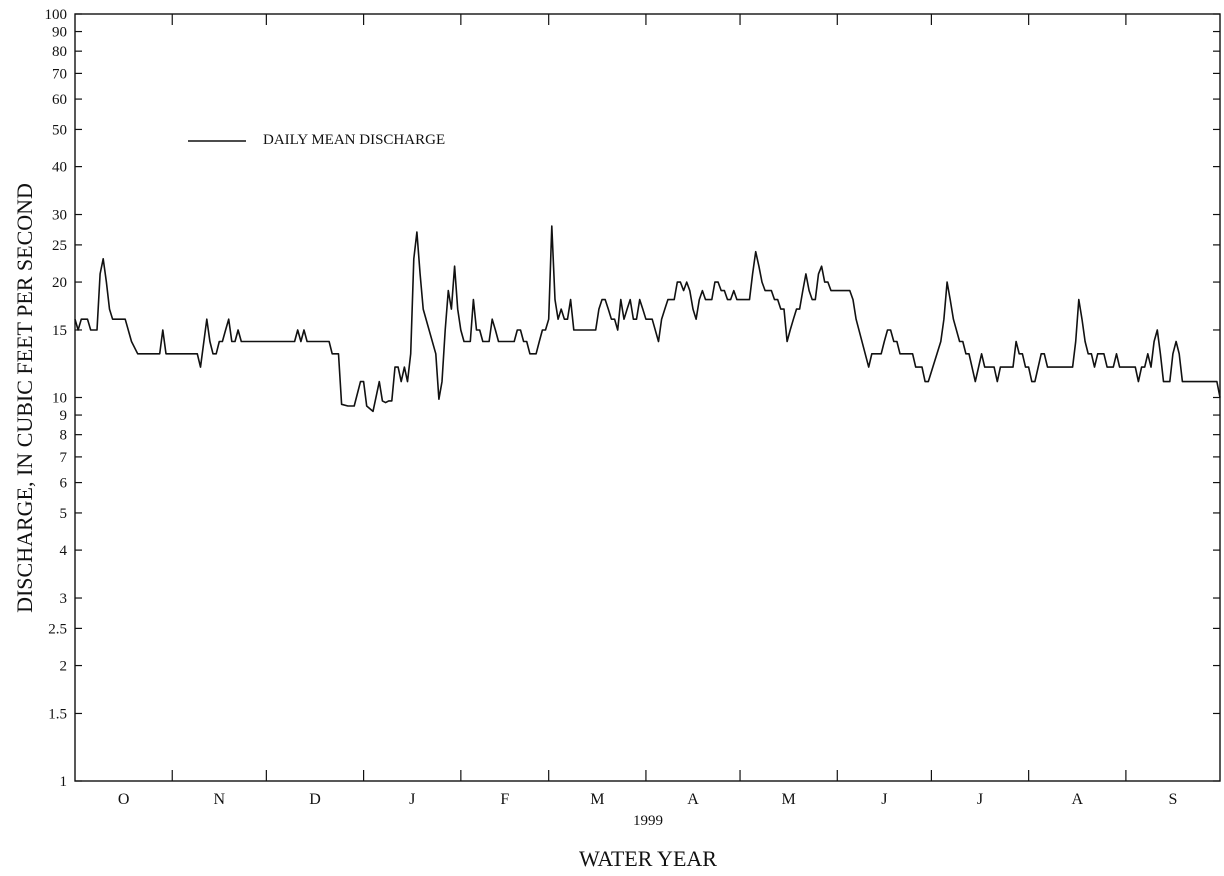 Image resolution: width=1224 pixels, height=876 pixels. What do you see at coordinates (59, 283) in the screenshot?
I see `y-tick-label: 20` at bounding box center [59, 283].